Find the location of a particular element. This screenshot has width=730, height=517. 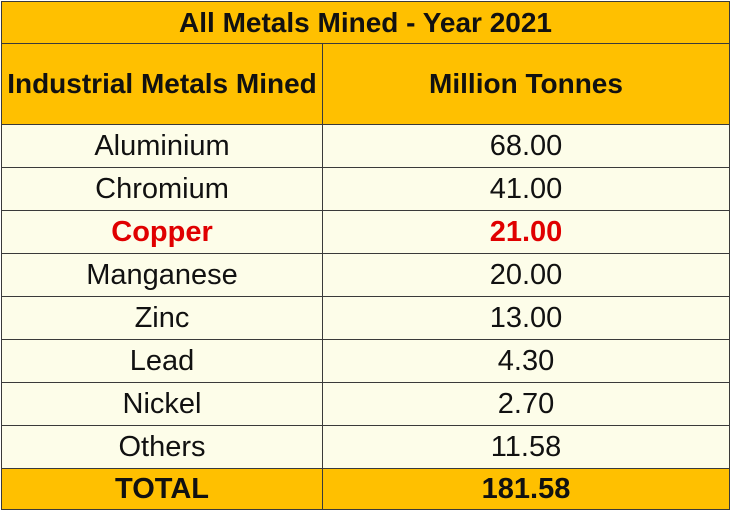

table-row: Zinc 13.00 is located at coordinates (365, 318).